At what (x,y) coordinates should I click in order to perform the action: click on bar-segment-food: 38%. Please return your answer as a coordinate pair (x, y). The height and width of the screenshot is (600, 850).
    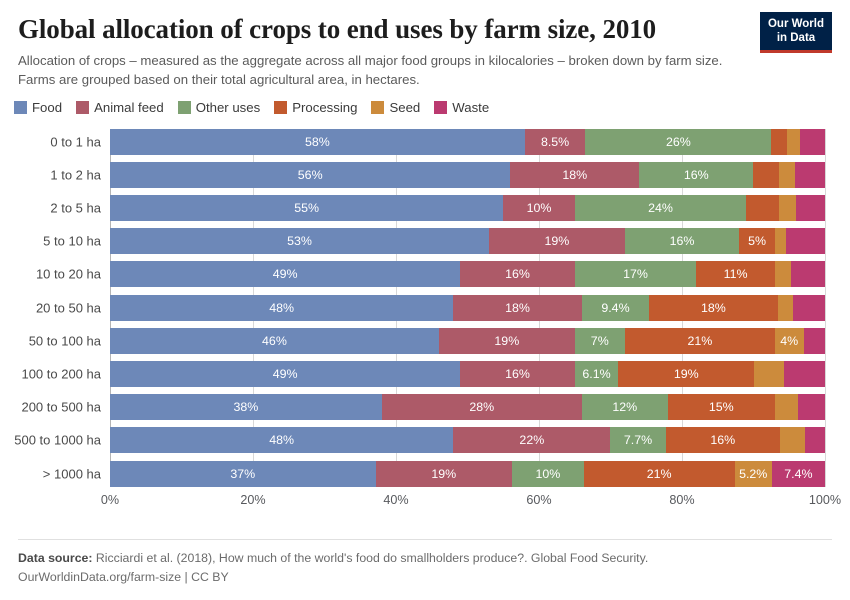
    Looking at the image, I should click on (246, 407).